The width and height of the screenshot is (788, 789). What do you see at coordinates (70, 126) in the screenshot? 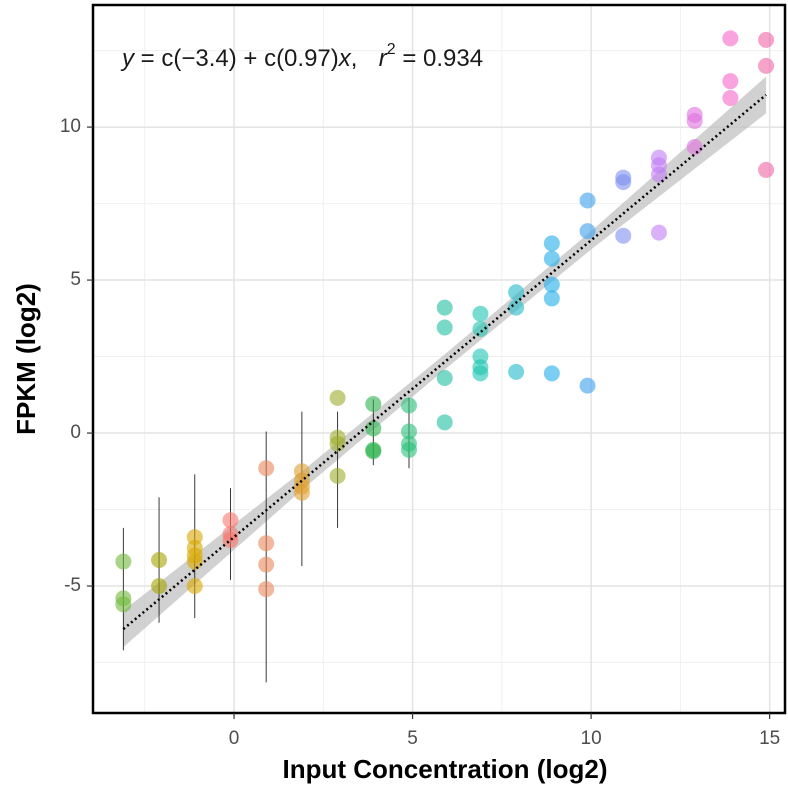
I see `y-tick-label: 10` at bounding box center [70, 126].